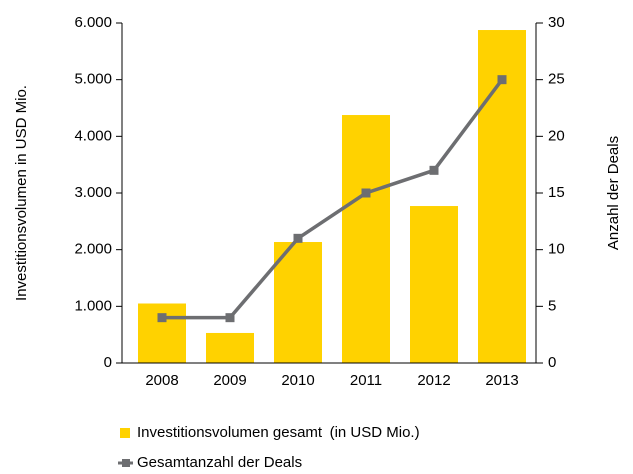 The height and width of the screenshot is (474, 633). I want to click on y-tick-label: 3.000, so click(93, 192).